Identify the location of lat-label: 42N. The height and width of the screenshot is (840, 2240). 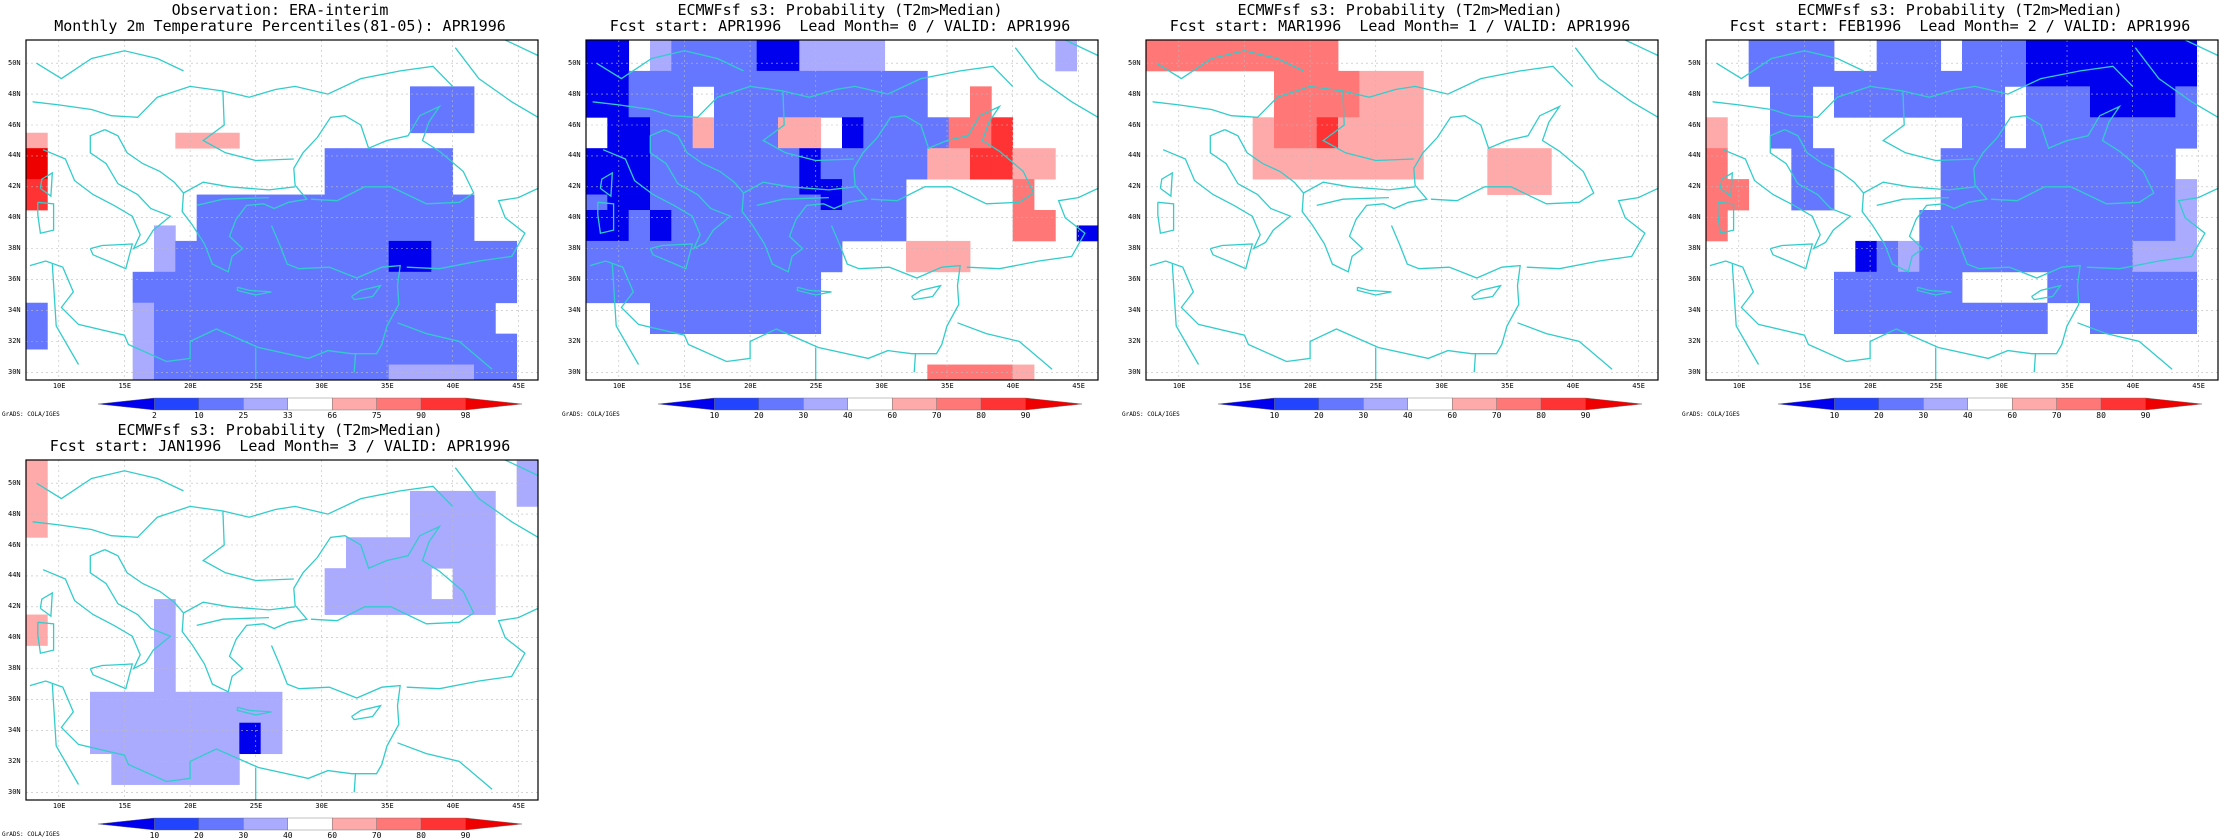
(1134, 186).